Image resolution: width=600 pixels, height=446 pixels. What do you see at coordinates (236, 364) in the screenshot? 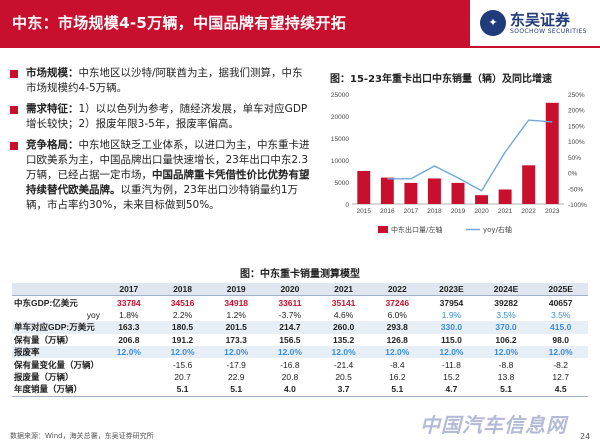
I see `table-cell: -17.9` at bounding box center [236, 364].